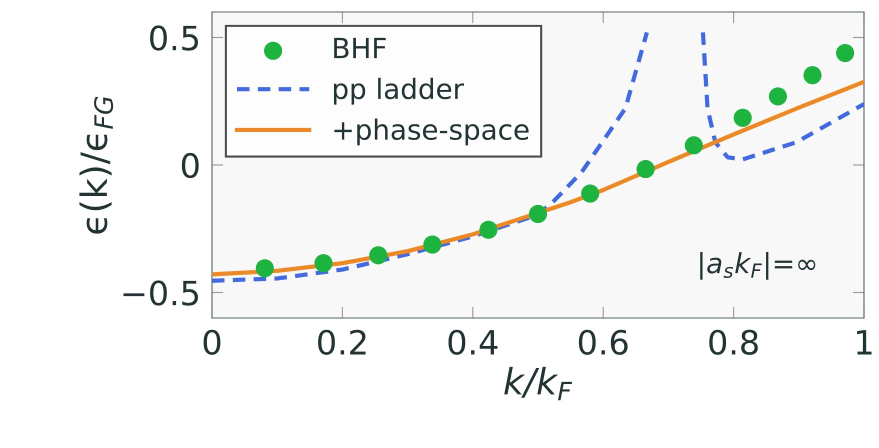  Describe the element at coordinates (864, 342) in the screenshot. I see `x-tick-label: 1` at that location.